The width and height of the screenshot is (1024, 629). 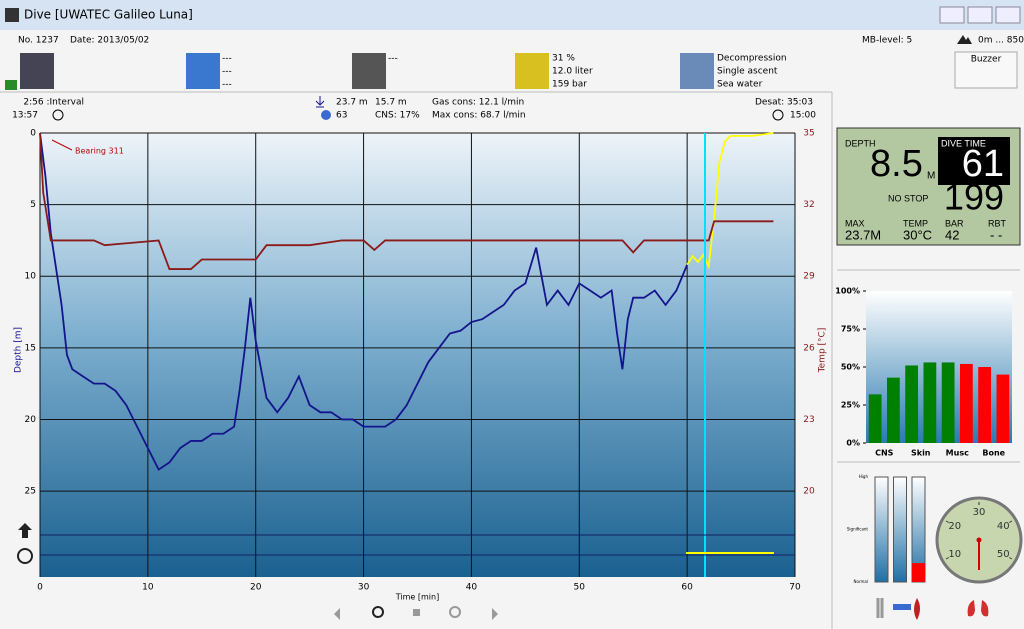 I want to click on altitude: 0m ... 850m, so click(x=1001, y=41).